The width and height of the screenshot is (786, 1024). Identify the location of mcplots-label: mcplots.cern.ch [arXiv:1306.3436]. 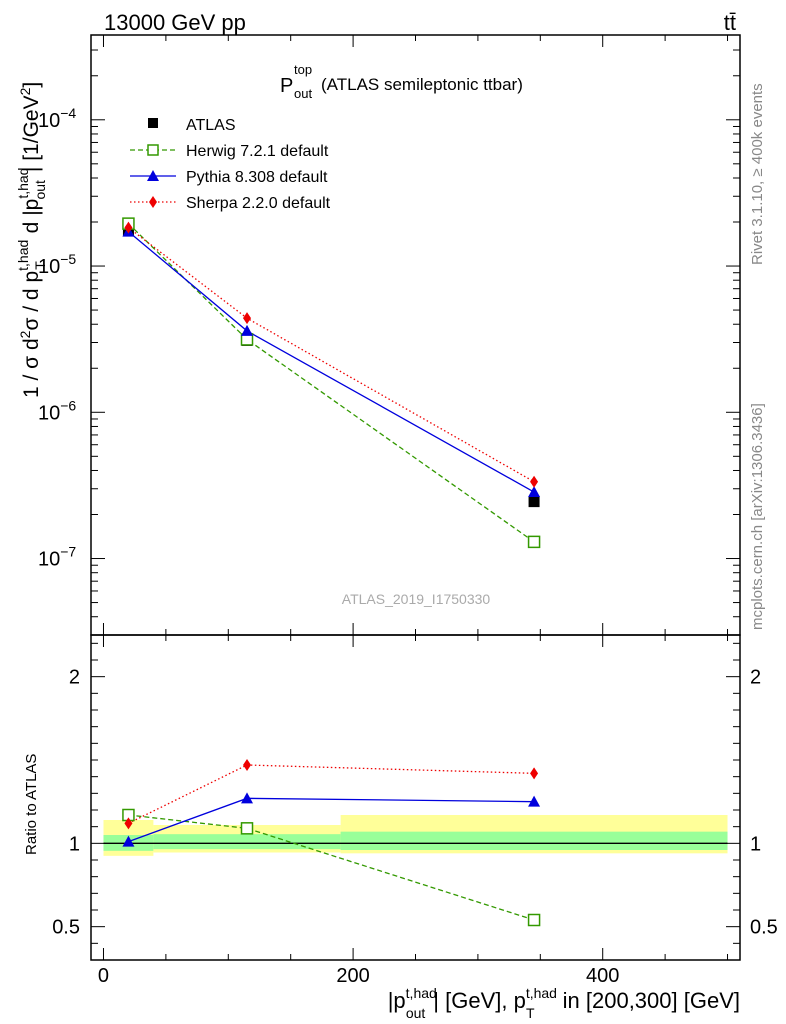
(757, 516).